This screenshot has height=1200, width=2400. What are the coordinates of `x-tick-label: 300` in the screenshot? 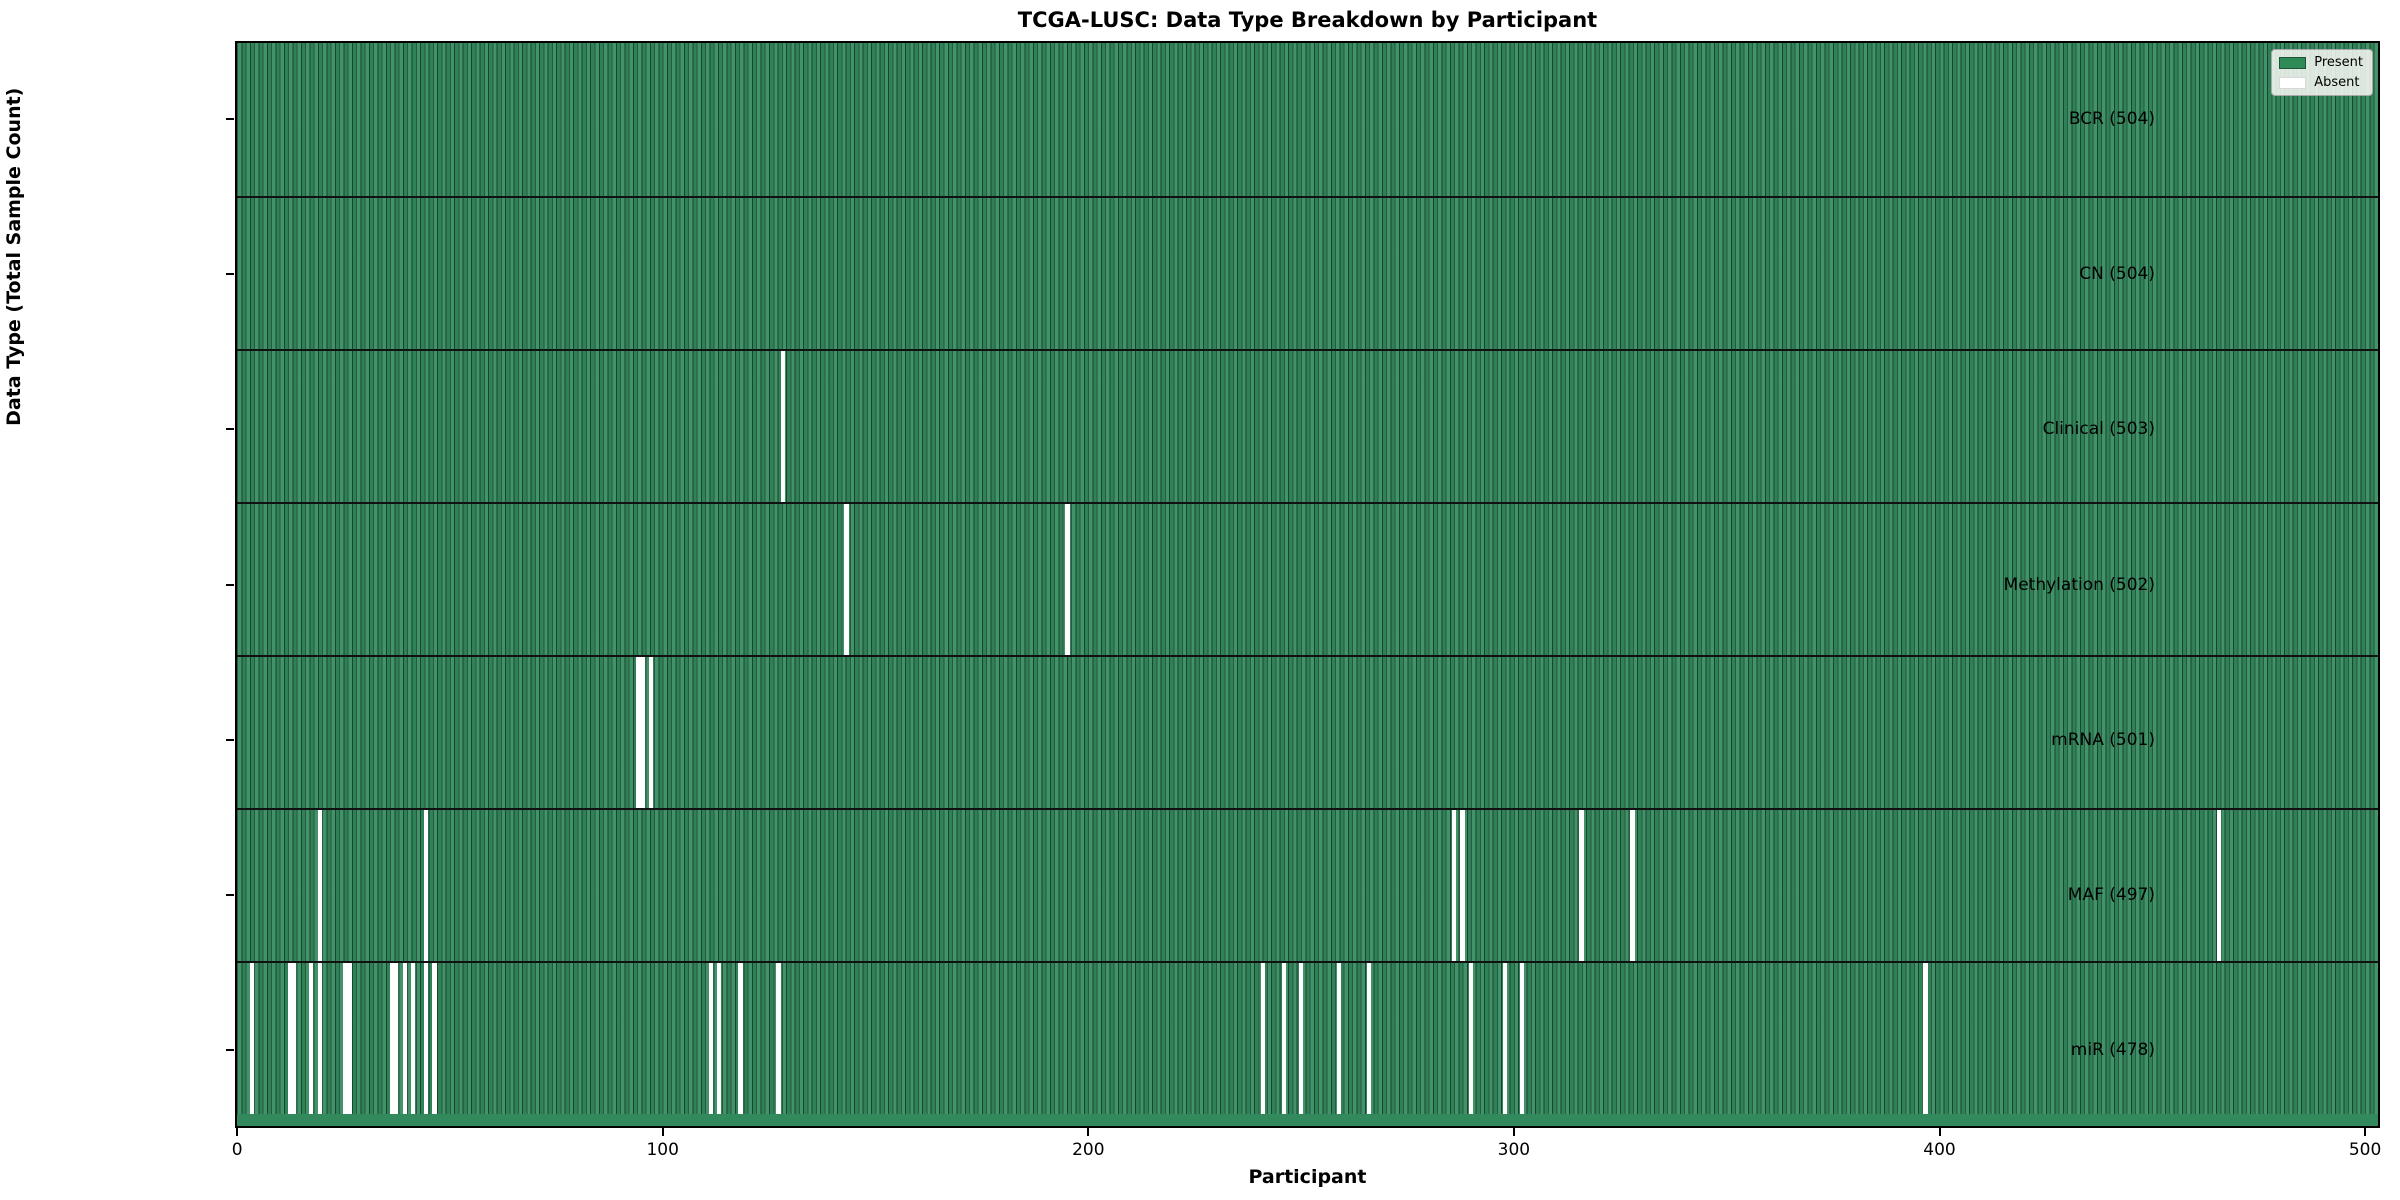 It's located at (1514, 1150).